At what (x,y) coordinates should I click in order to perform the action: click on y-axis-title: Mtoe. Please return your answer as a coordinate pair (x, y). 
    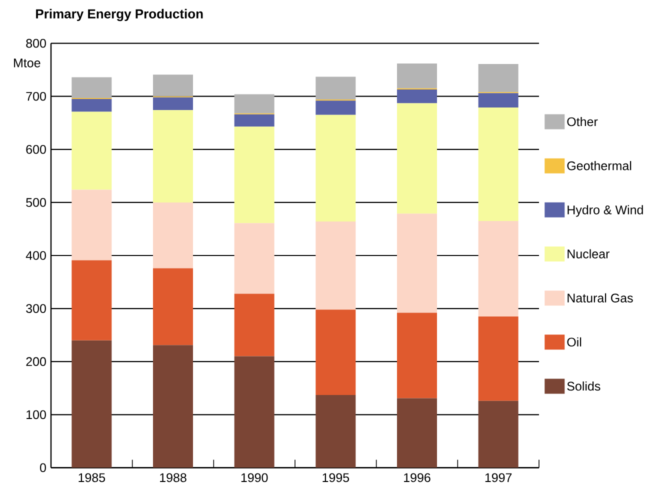
    Looking at the image, I should click on (27, 63).